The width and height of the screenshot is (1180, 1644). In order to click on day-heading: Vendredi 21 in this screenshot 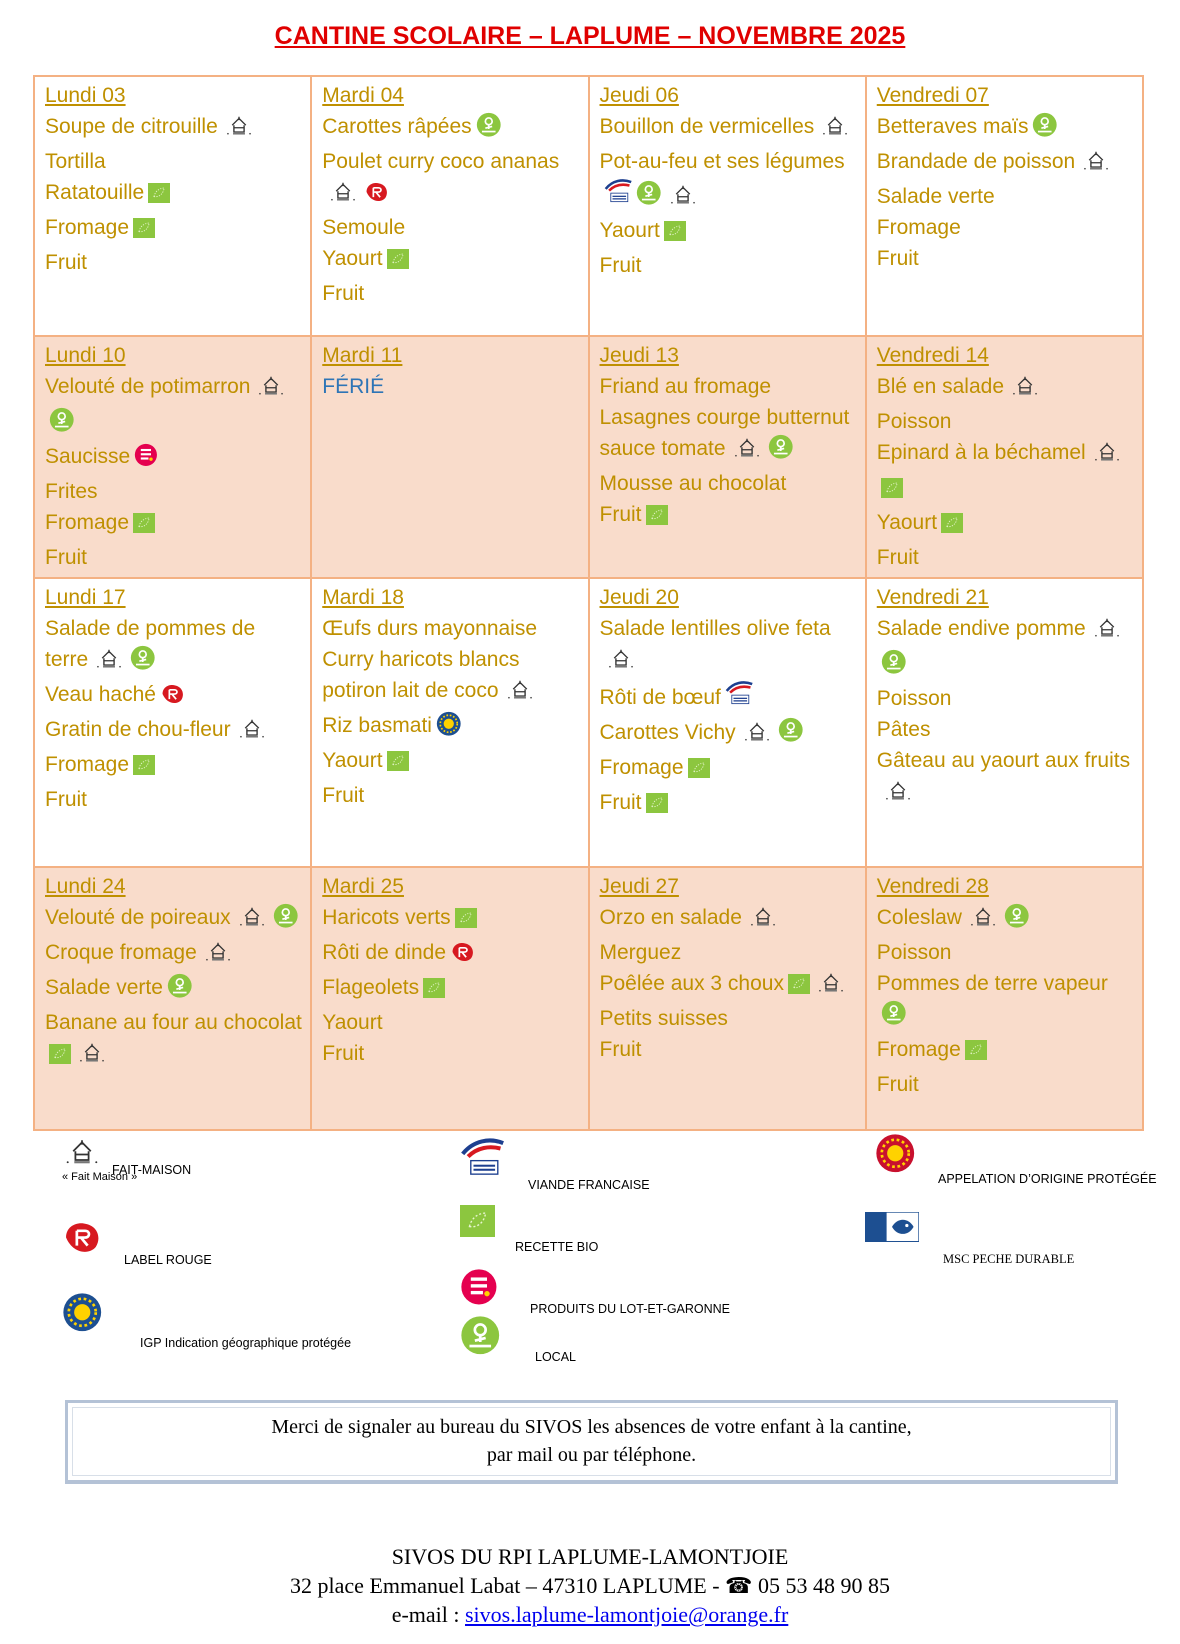, I will do `click(932, 597)`.